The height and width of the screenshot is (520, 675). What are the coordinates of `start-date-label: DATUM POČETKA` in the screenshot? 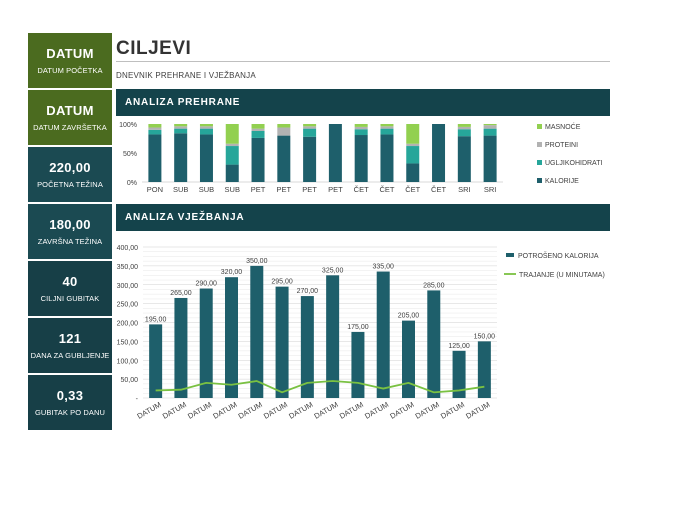 It's located at (70, 70).